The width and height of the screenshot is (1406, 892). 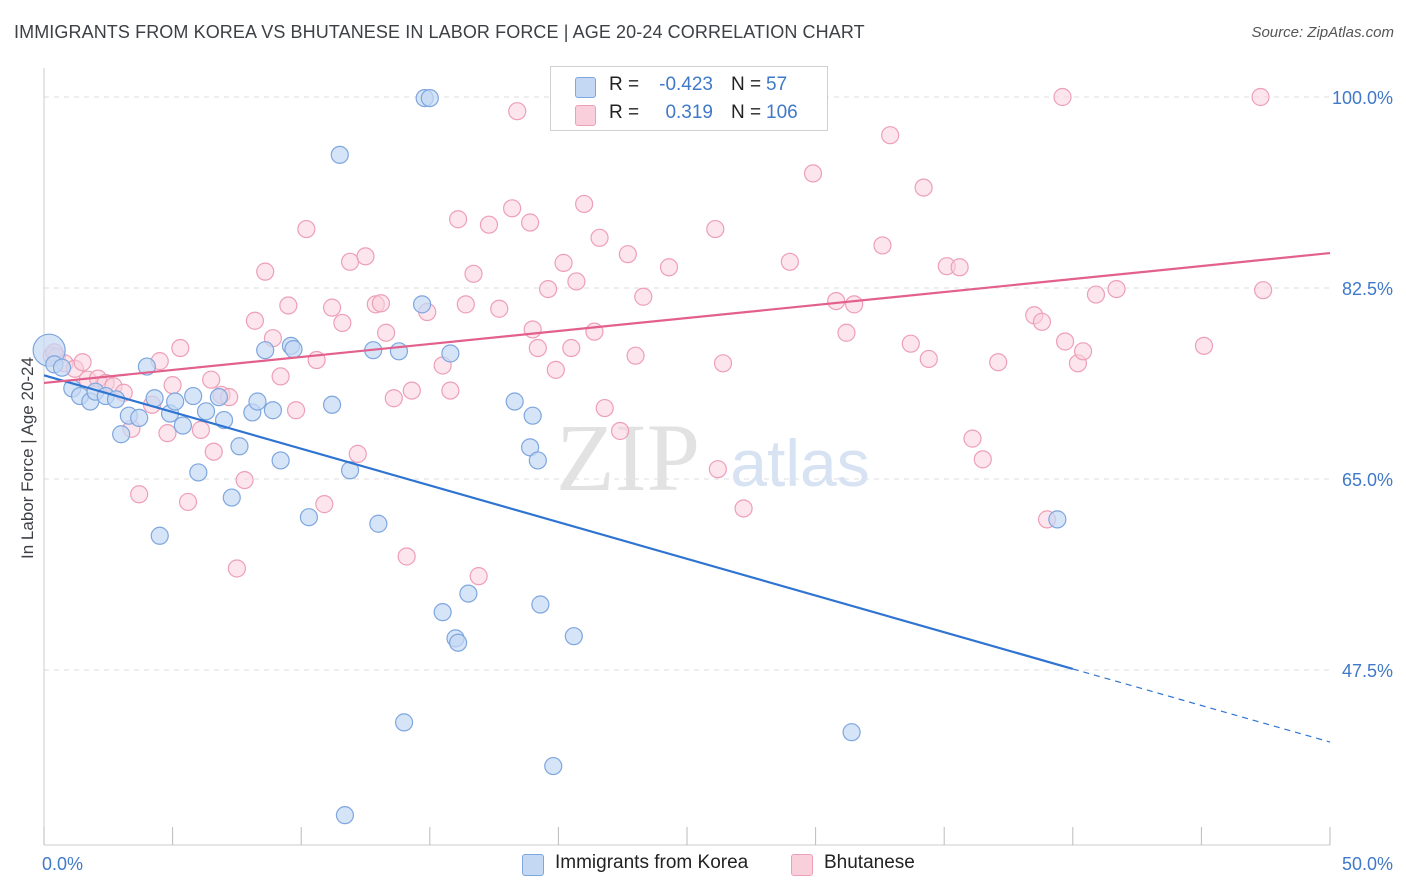 What do you see at coordinates (1362, 384) in the screenshot?
I see `y-tick-labels: 47.5% 65.0% 82.5% 100.0%` at bounding box center [1362, 384].